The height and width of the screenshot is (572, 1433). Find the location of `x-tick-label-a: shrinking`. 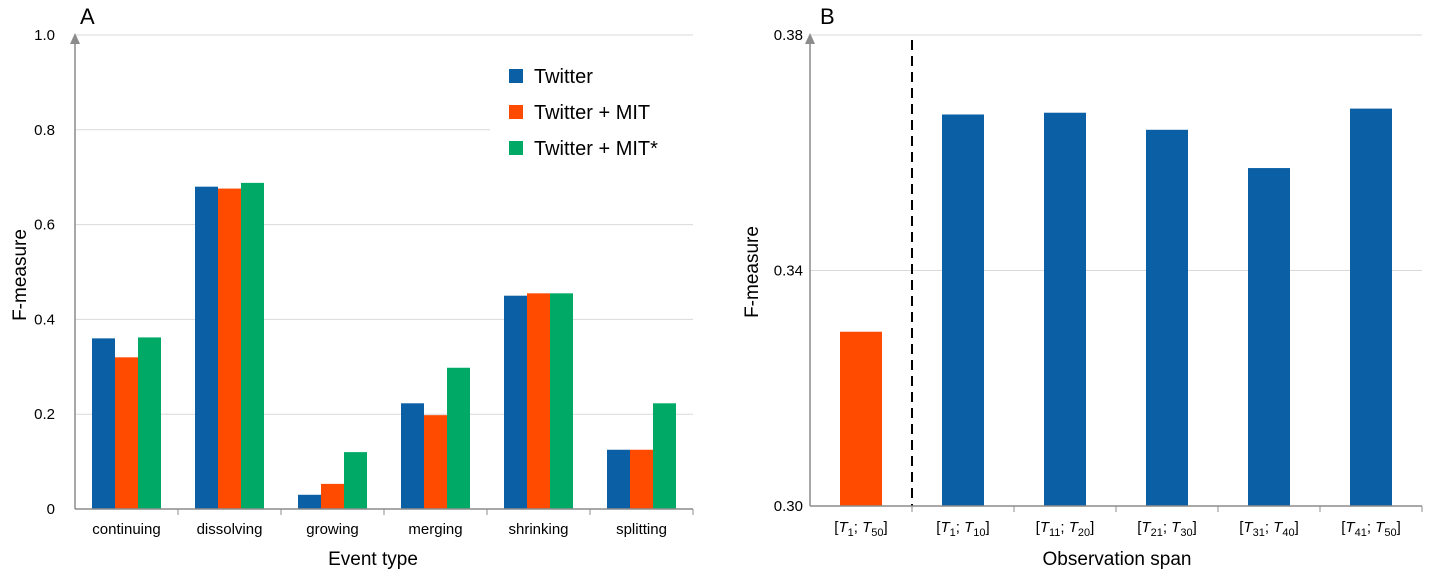

x-tick-label-a: shrinking is located at coordinates (538, 529).